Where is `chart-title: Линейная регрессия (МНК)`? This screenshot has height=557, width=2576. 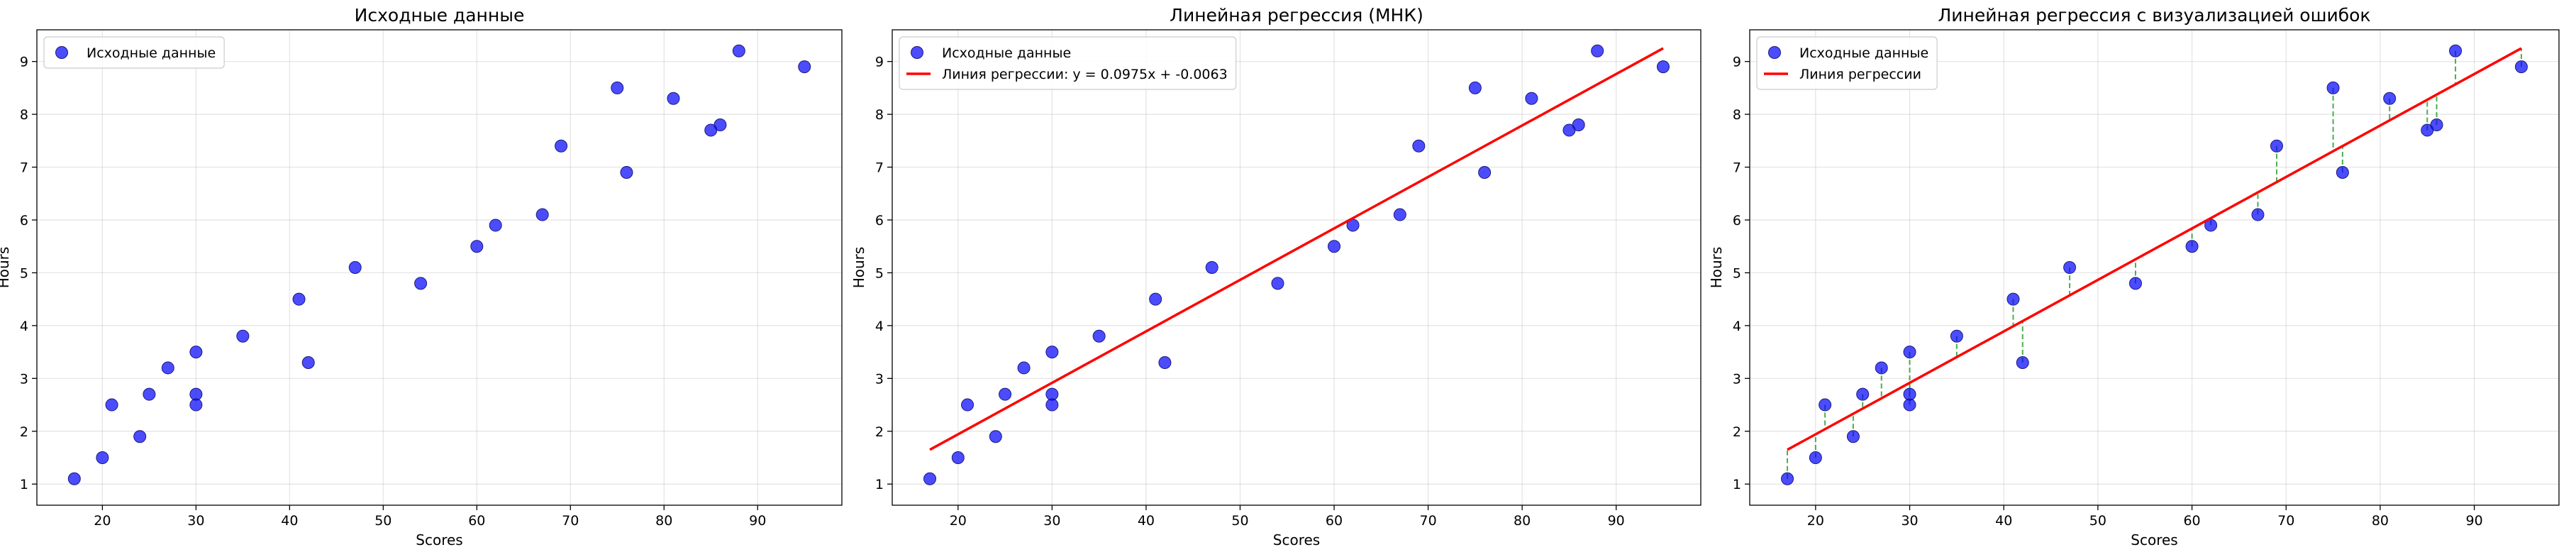
chart-title: Линейная регрессия (МНК) is located at coordinates (1296, 15).